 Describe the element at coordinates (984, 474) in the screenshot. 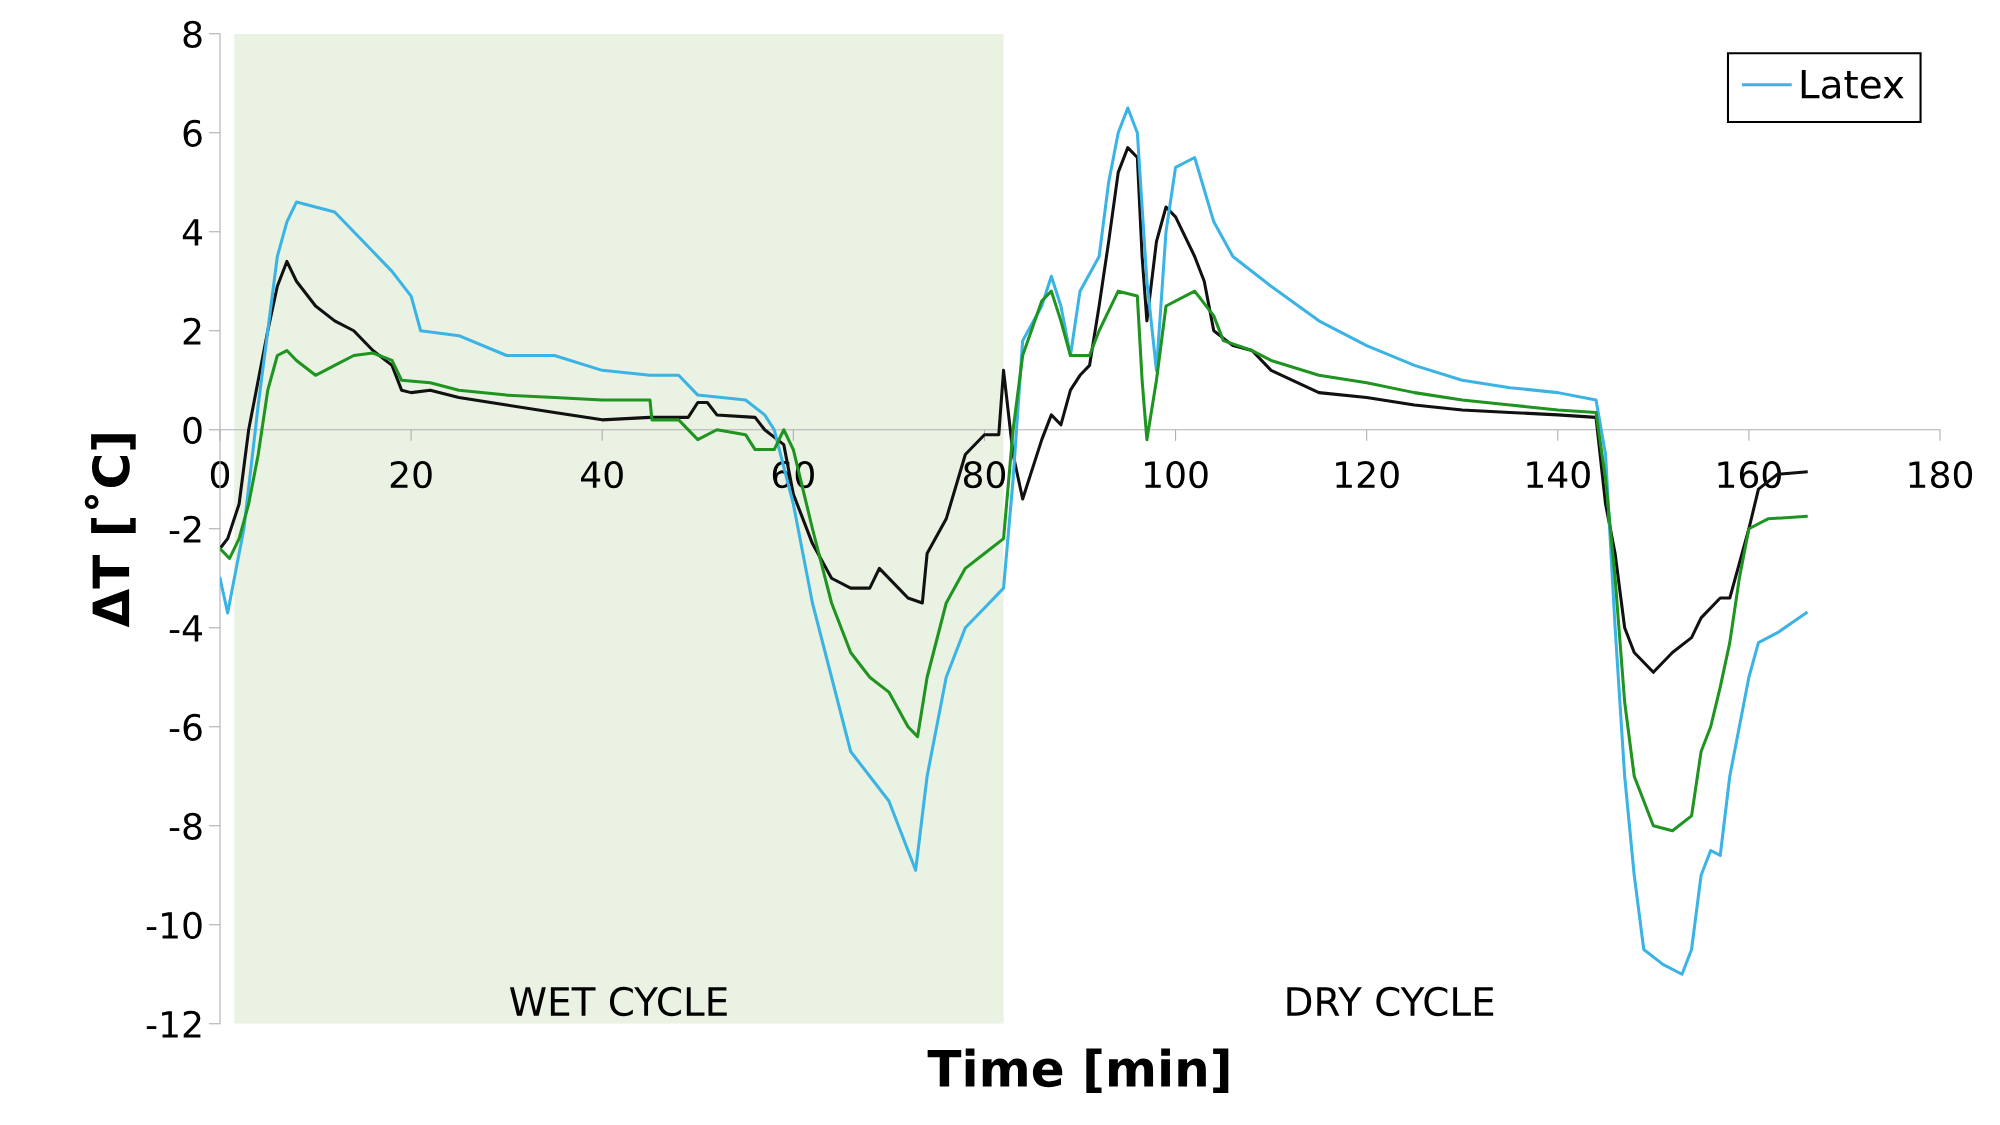

I see `x-tick-label: 80` at that location.